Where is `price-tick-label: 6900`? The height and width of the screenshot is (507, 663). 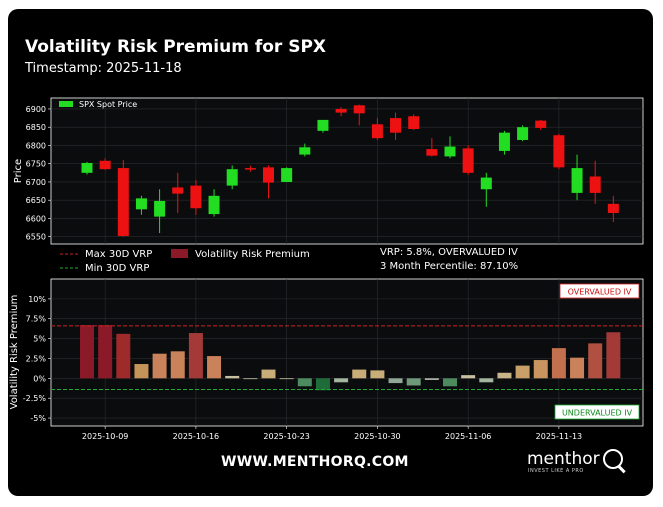 price-tick-label: 6900 is located at coordinates (36, 109).